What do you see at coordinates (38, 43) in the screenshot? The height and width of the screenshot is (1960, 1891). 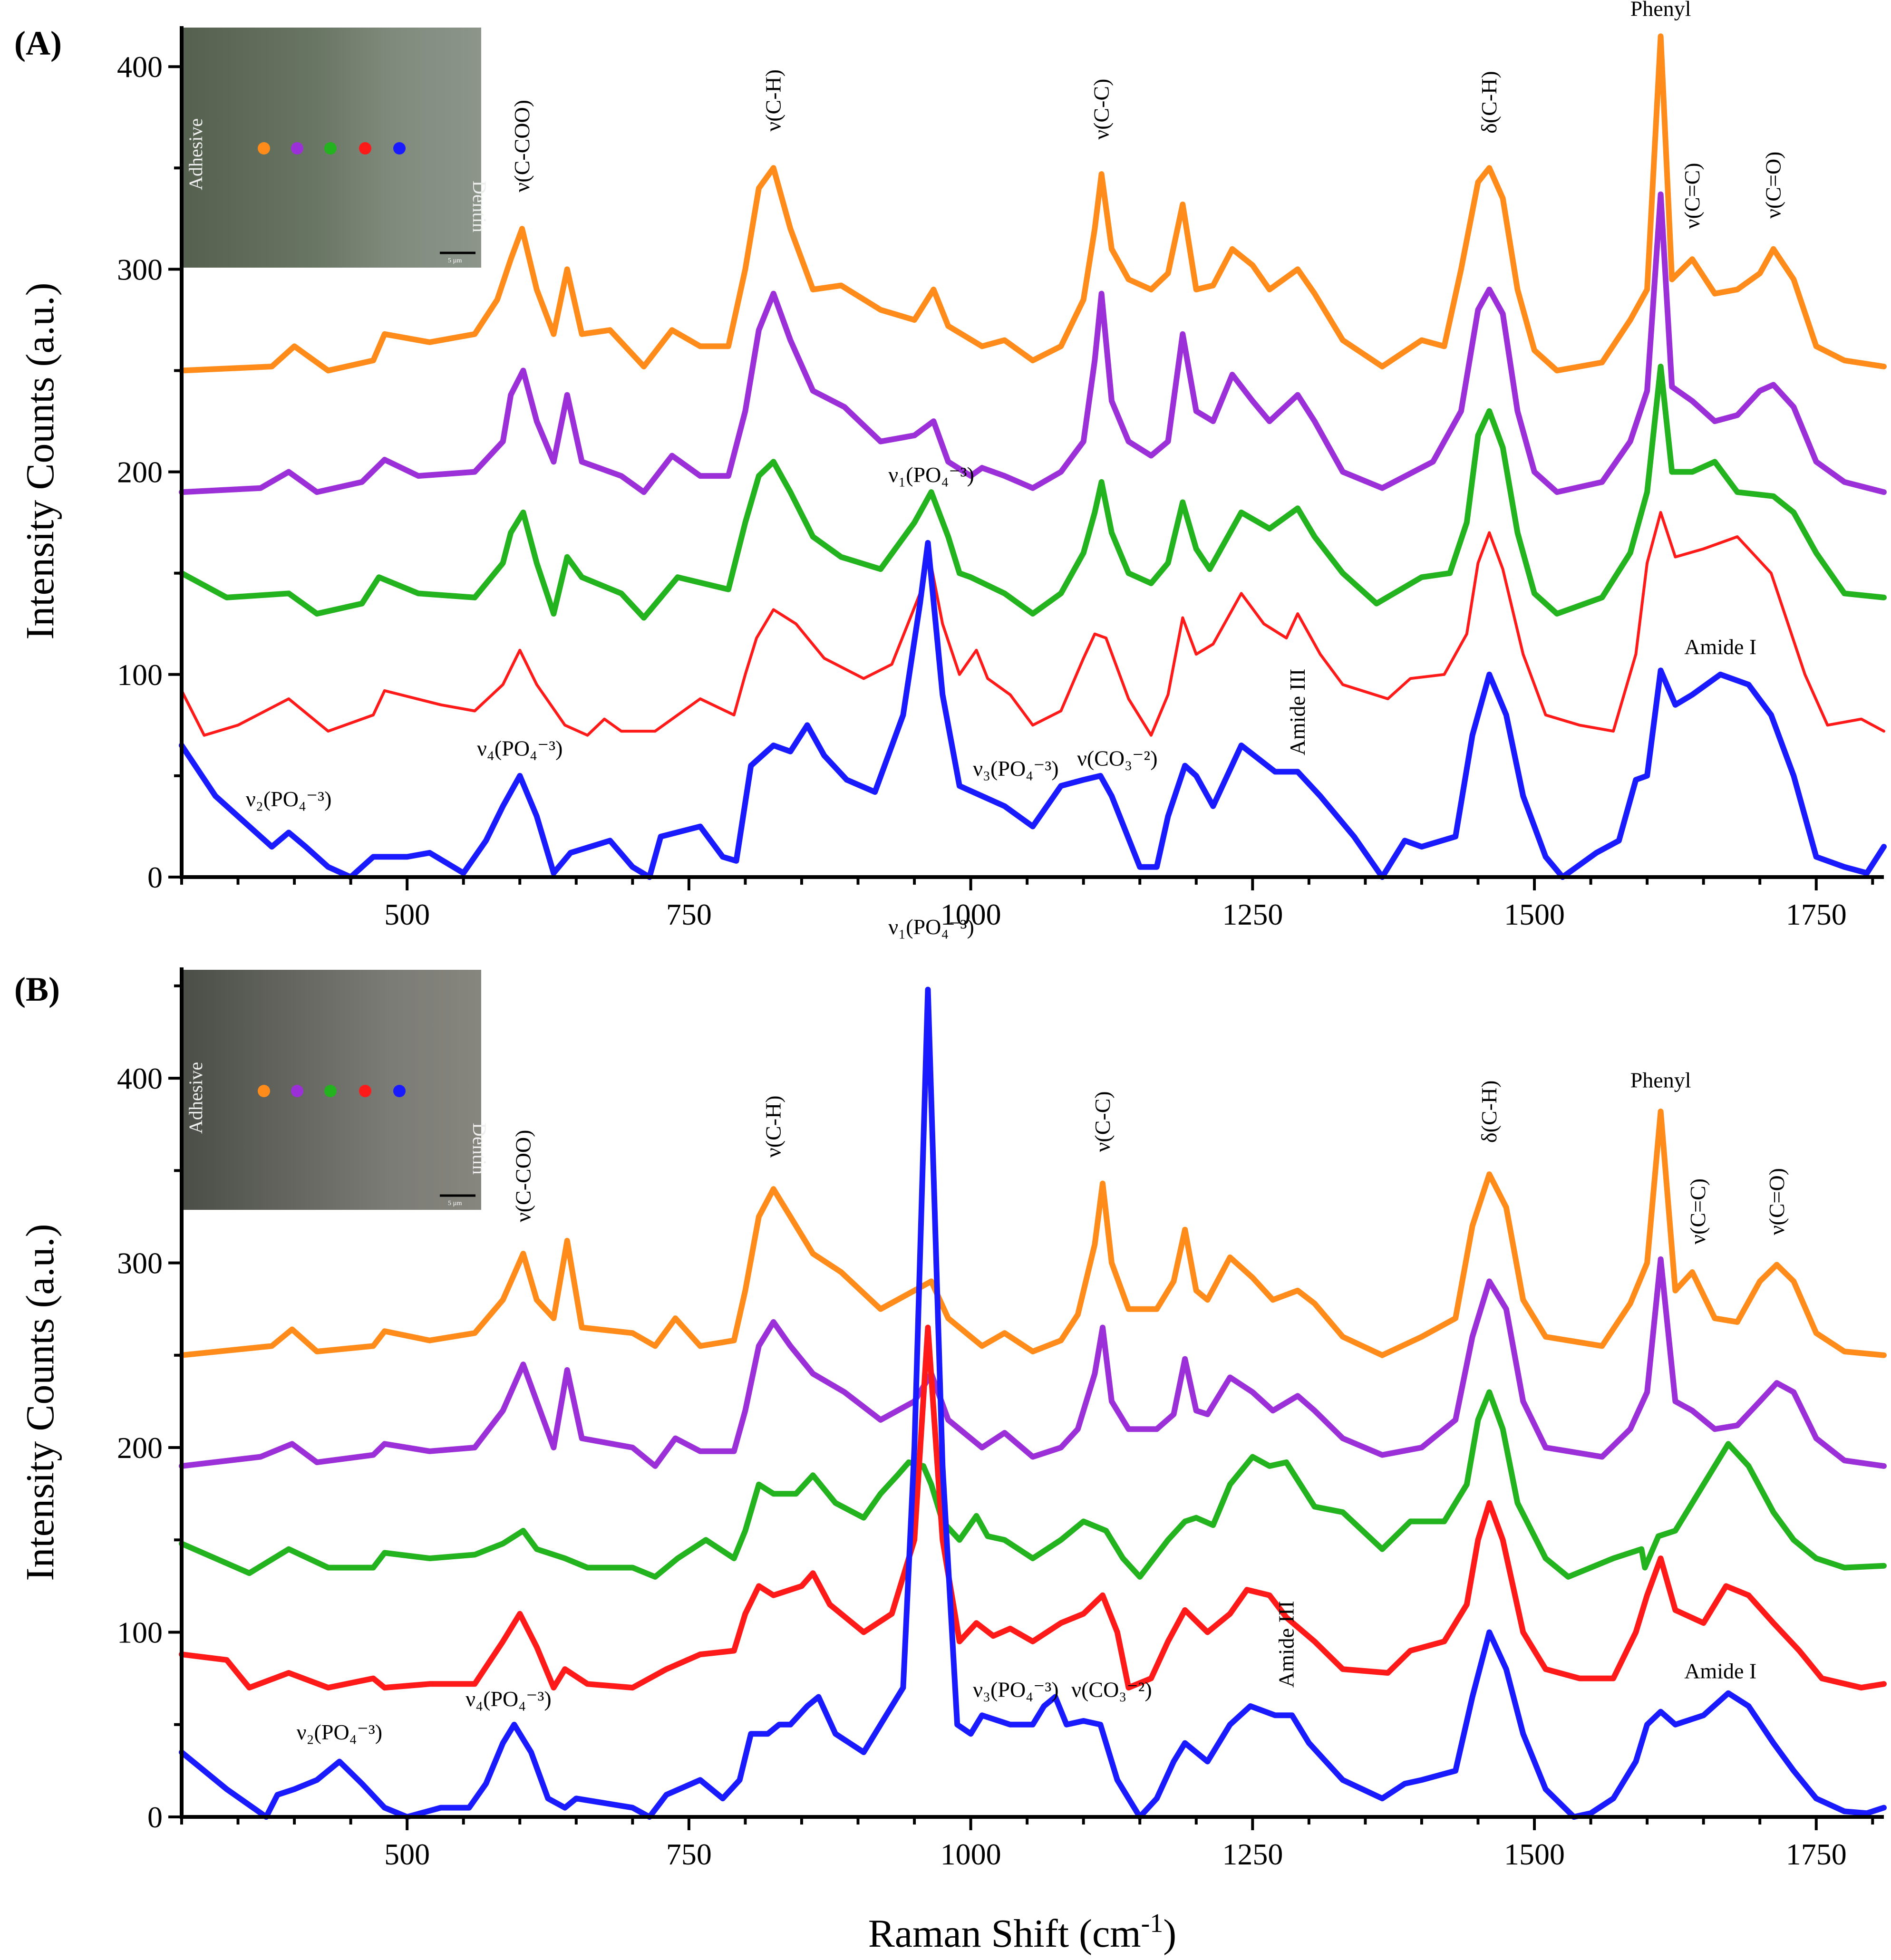 I see `panel-a-label: (A)` at bounding box center [38, 43].